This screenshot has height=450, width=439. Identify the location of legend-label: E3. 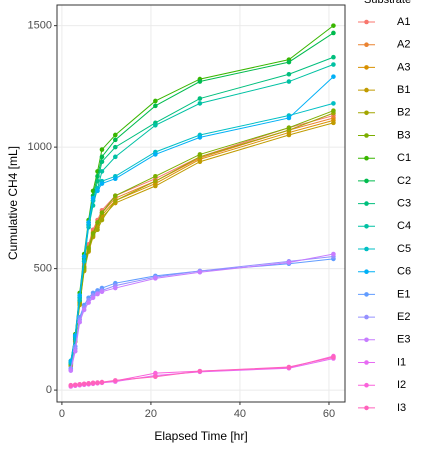
(403, 340).